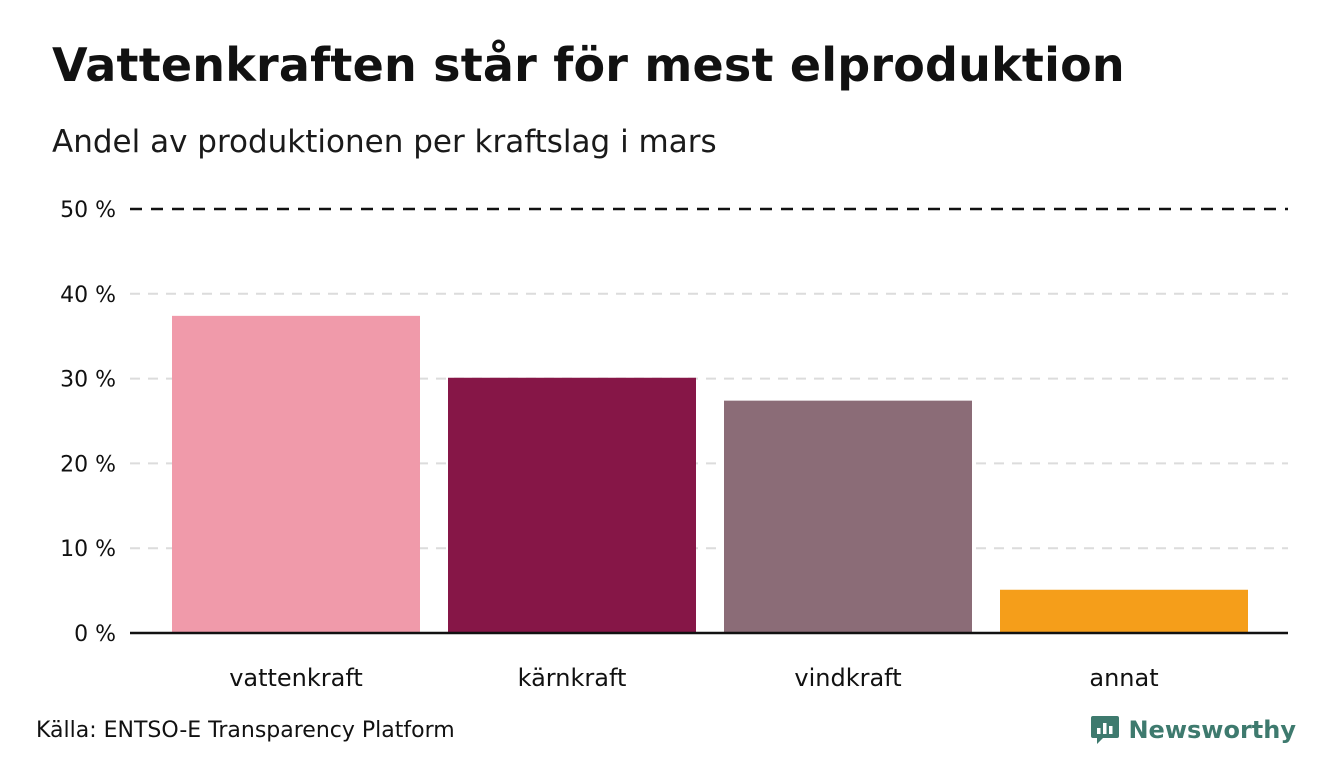  What do you see at coordinates (847, 678) in the screenshot?
I see `x-category-label: vindkraft` at bounding box center [847, 678].